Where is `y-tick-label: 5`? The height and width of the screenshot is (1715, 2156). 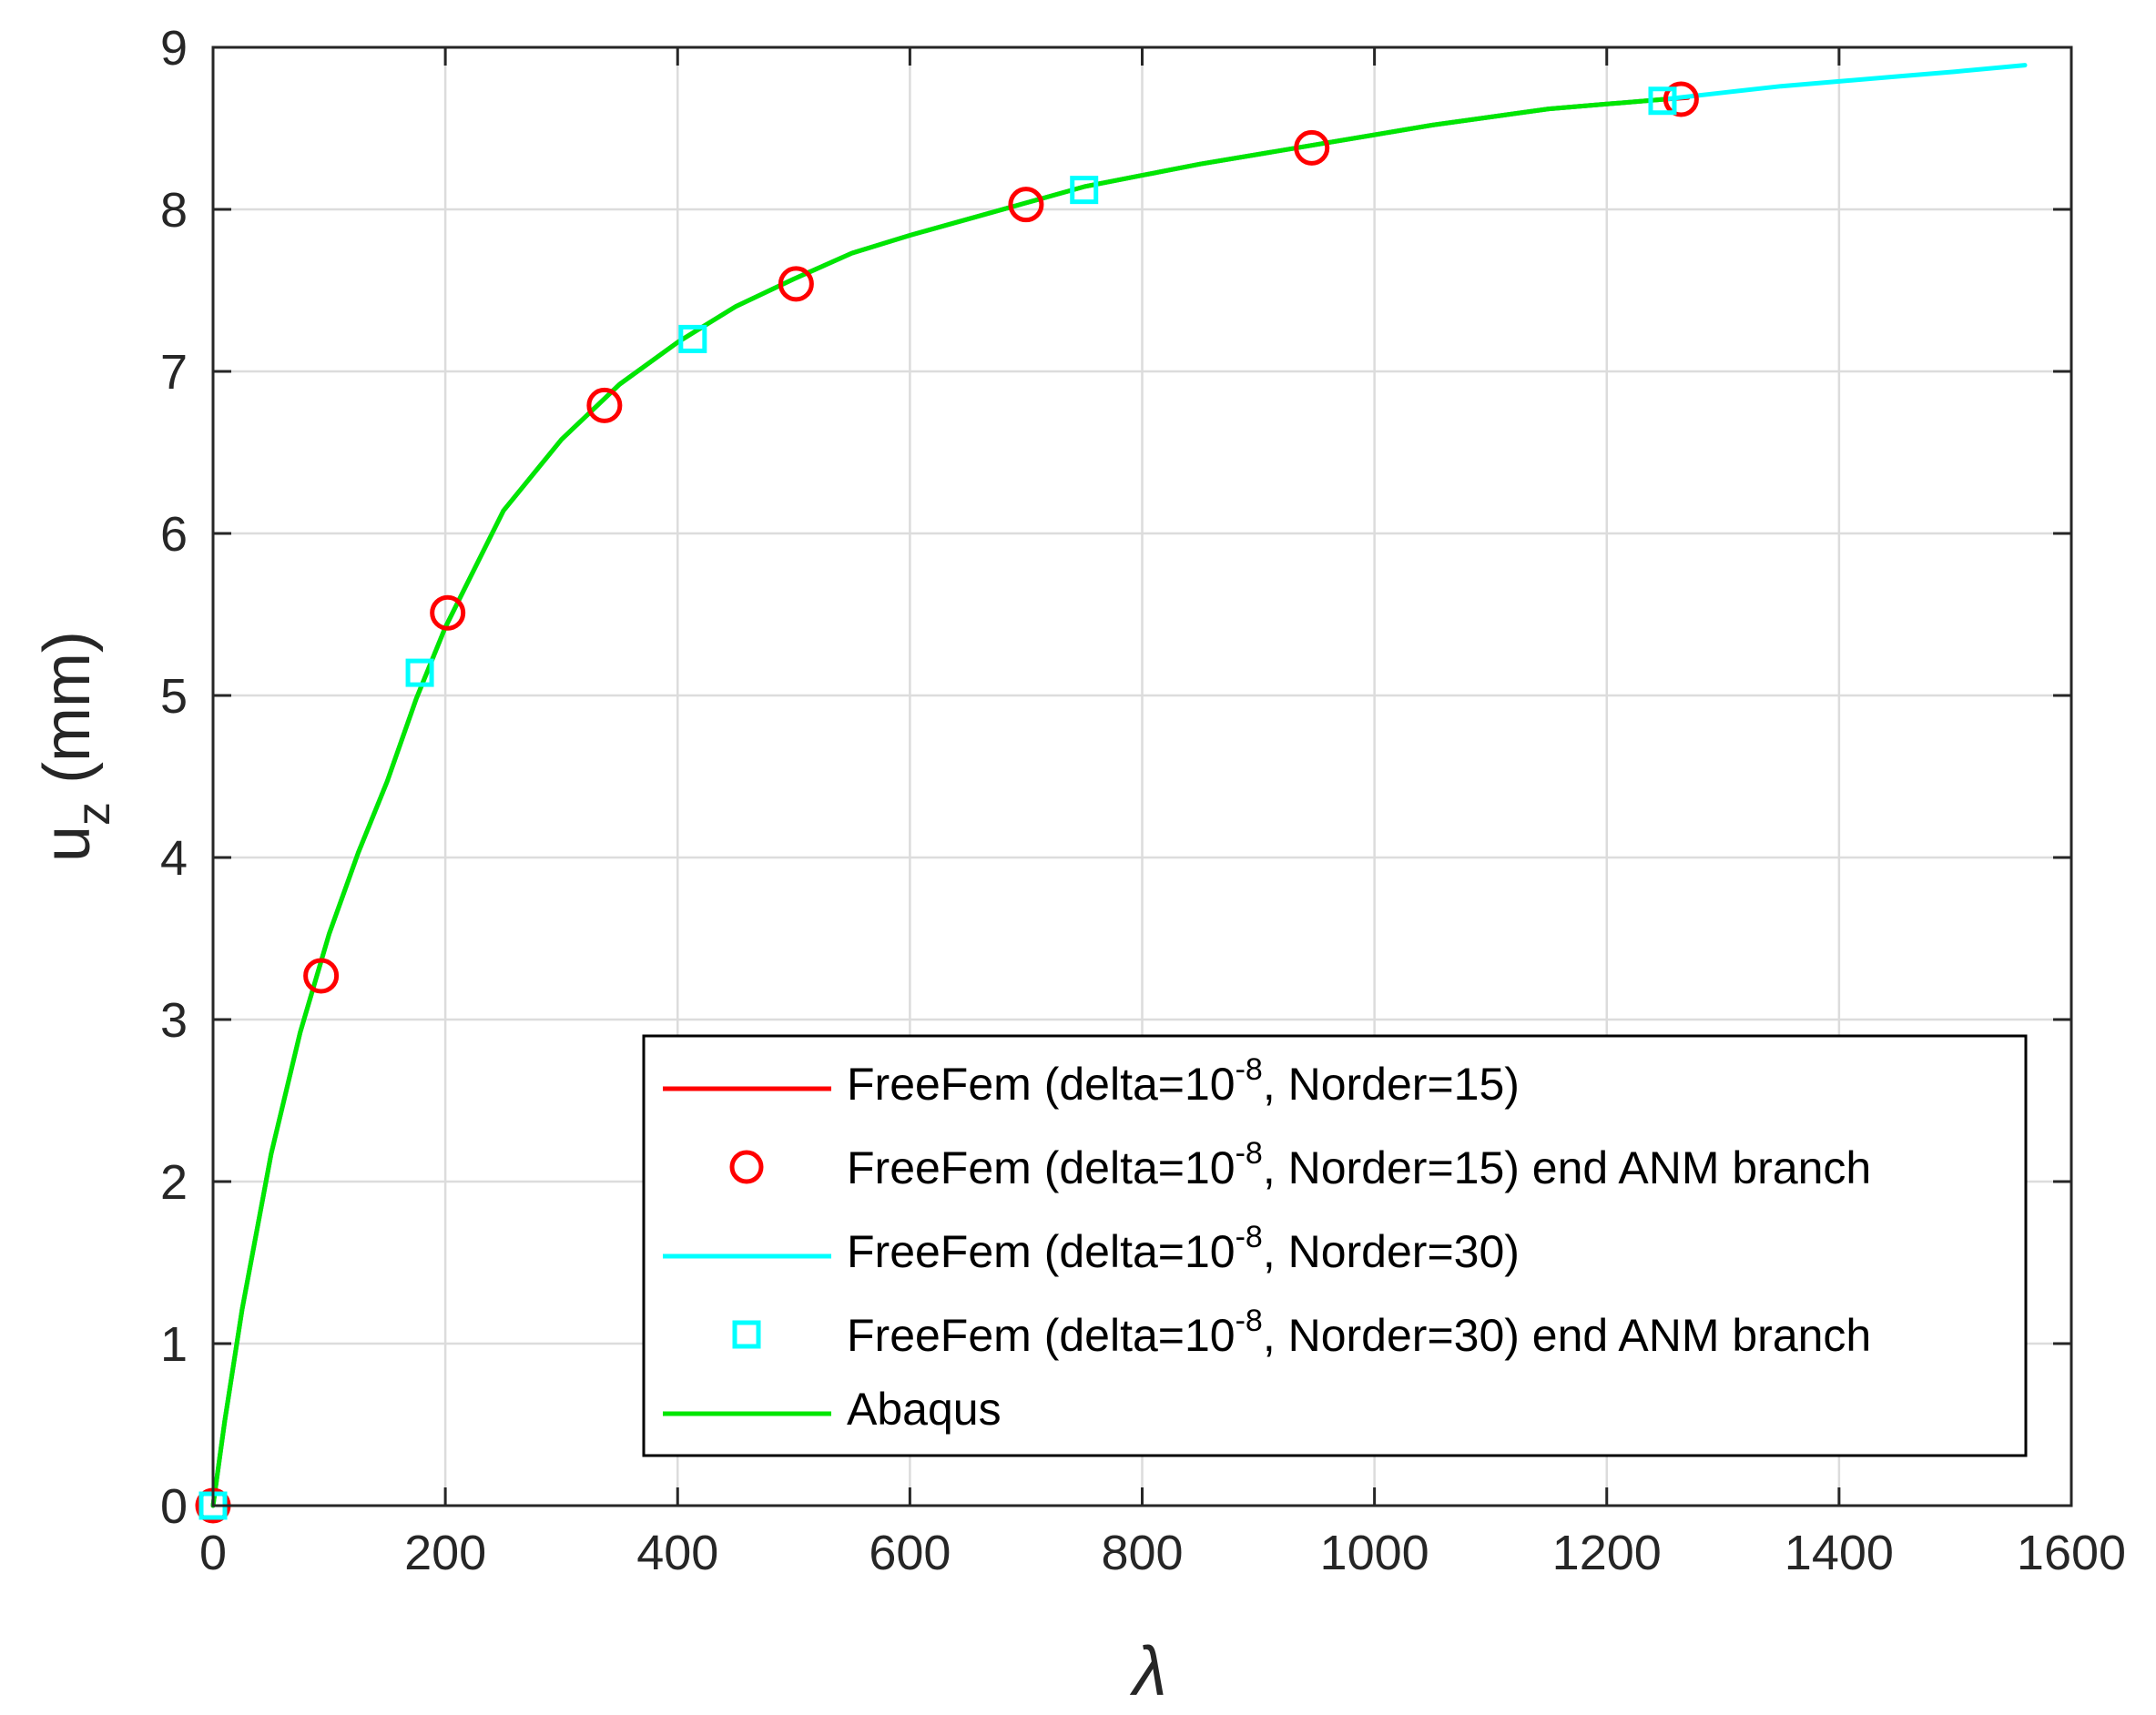 y-tick-label: 5 is located at coordinates (174, 696).